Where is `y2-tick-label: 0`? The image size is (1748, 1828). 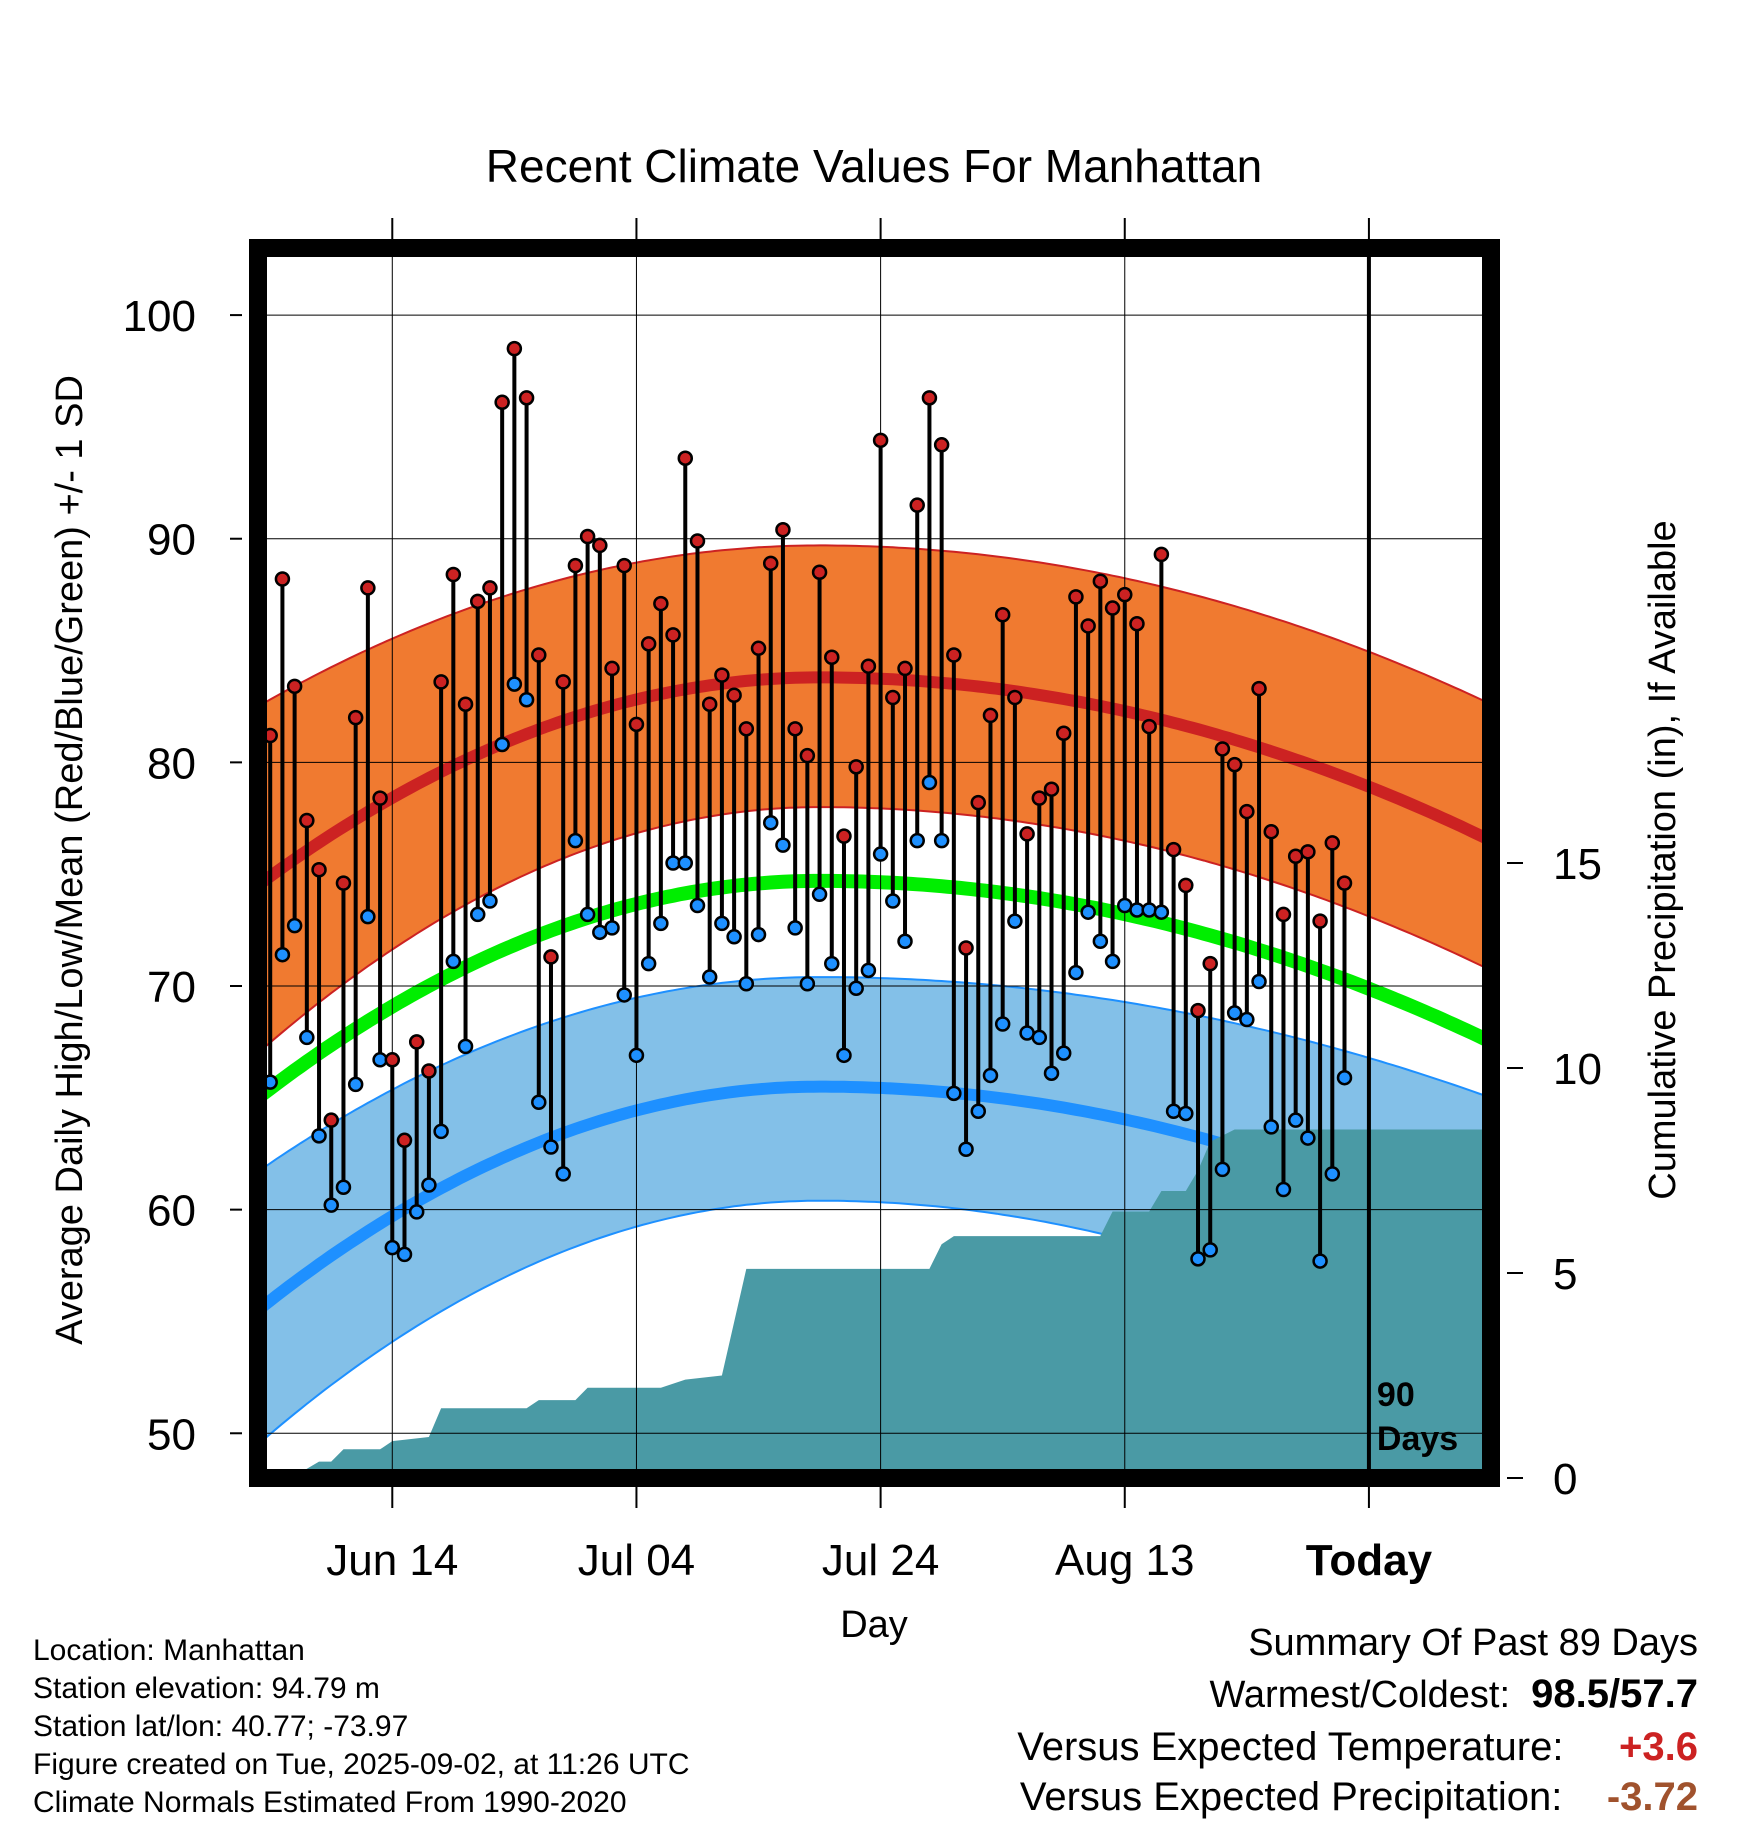
y2-tick-label: 0 is located at coordinates (1565, 1479).